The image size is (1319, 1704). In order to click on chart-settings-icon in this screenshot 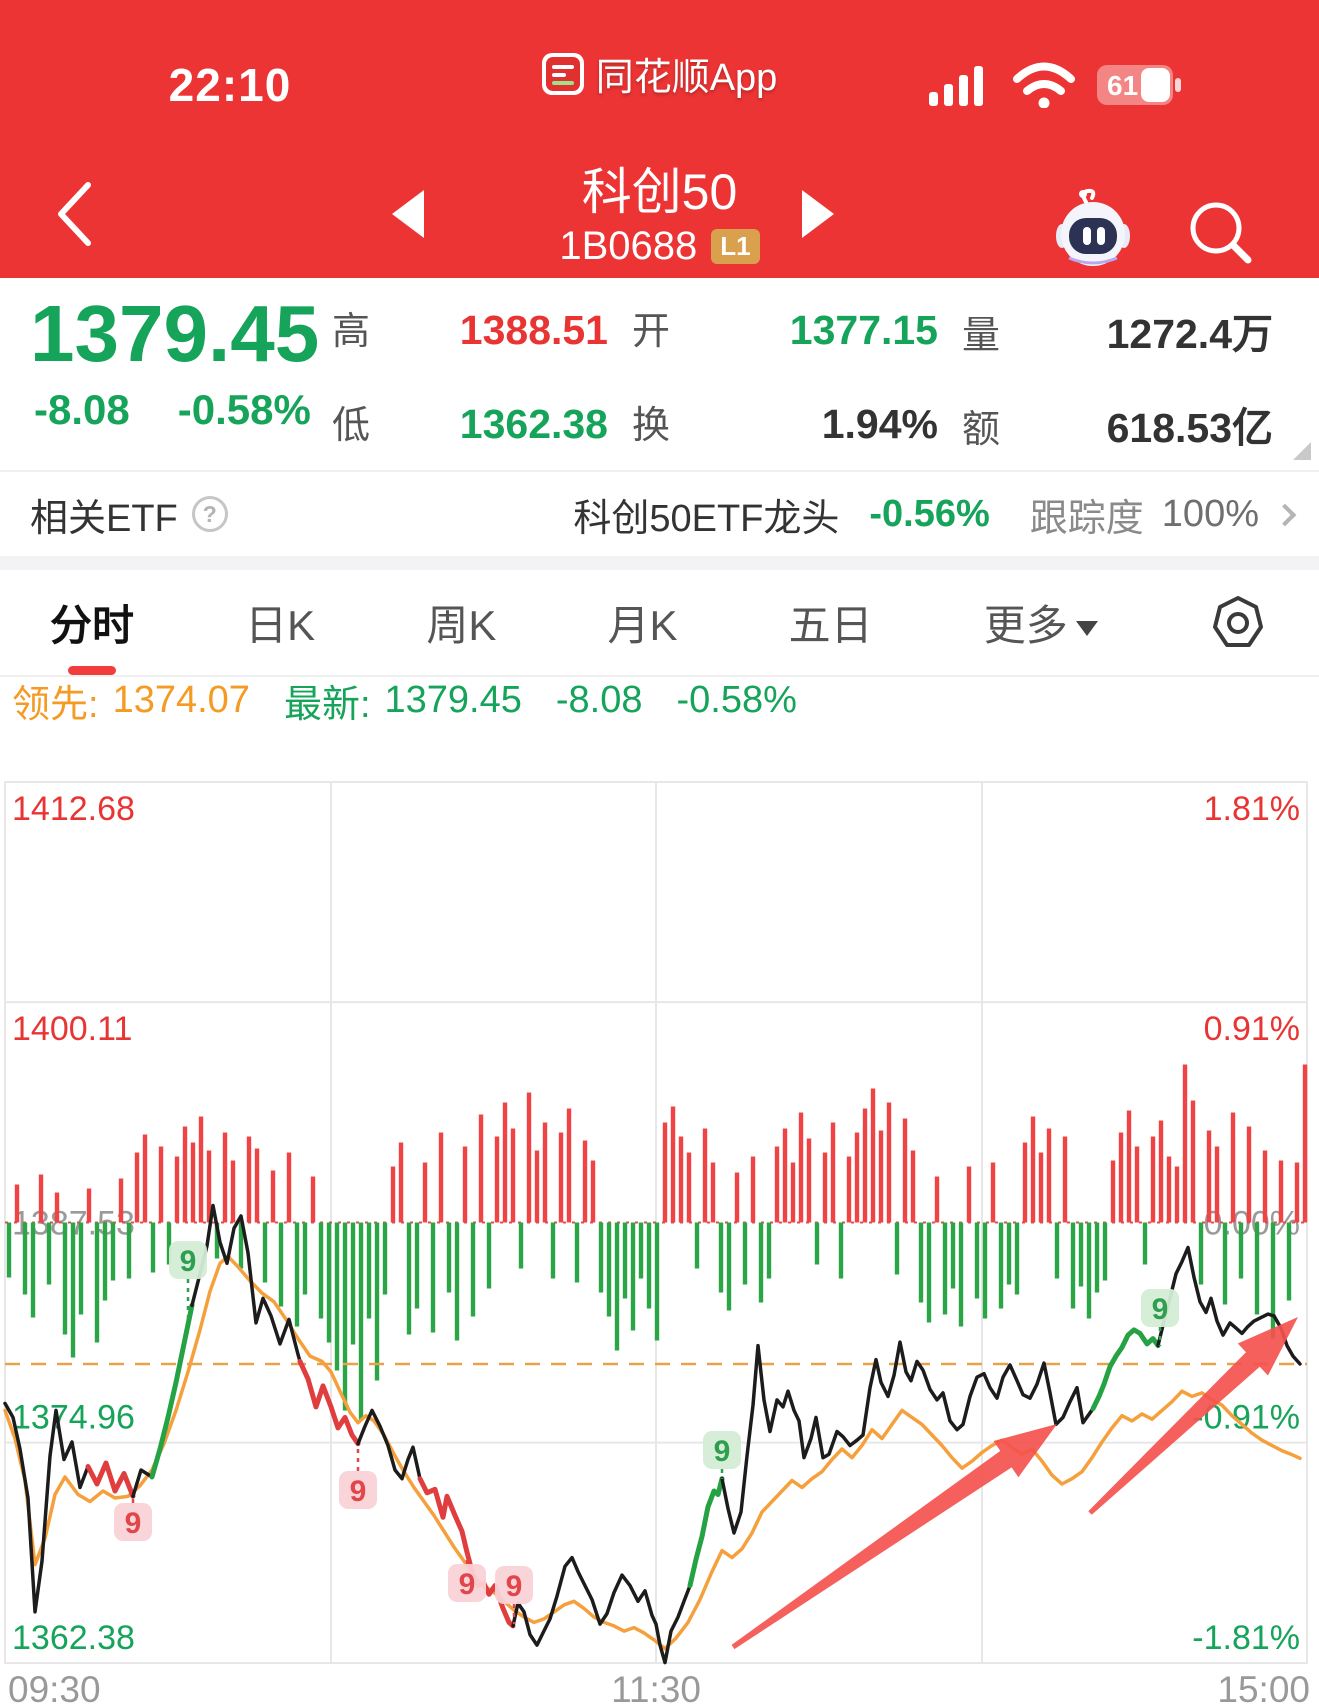, I will do `click(1238, 623)`.